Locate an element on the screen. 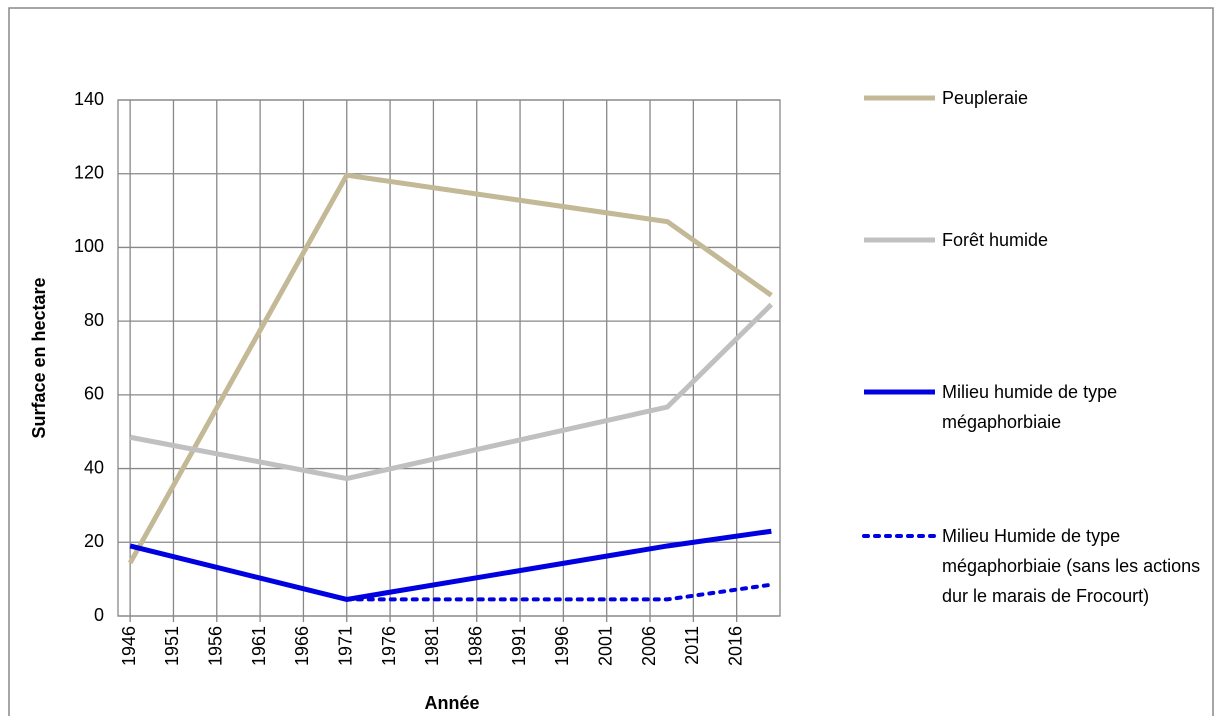  legend-label: Peupleraie is located at coordinates (985, 98).